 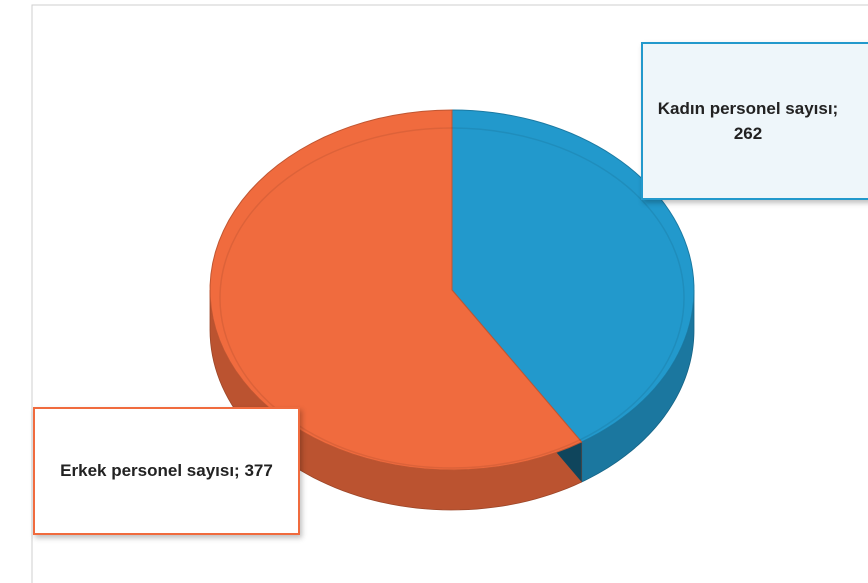 I want to click on data-label: Erkek personel sayısı; 377, so click(x=166, y=471).